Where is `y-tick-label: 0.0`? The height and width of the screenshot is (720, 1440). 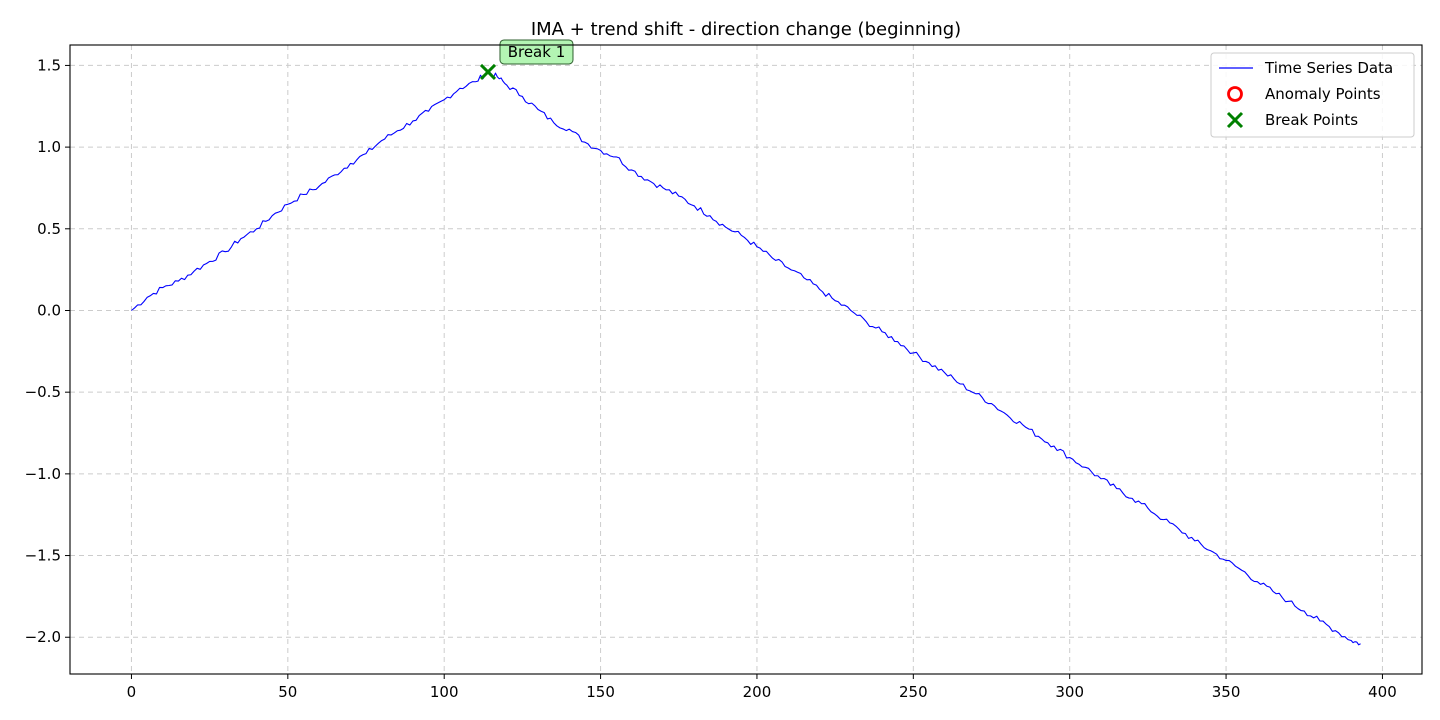 y-tick-label: 0.0 is located at coordinates (49, 310).